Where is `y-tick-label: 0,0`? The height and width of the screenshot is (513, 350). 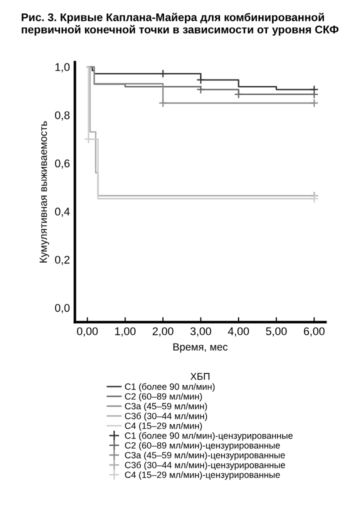
y-tick-label: 0,0 is located at coordinates (62, 309).